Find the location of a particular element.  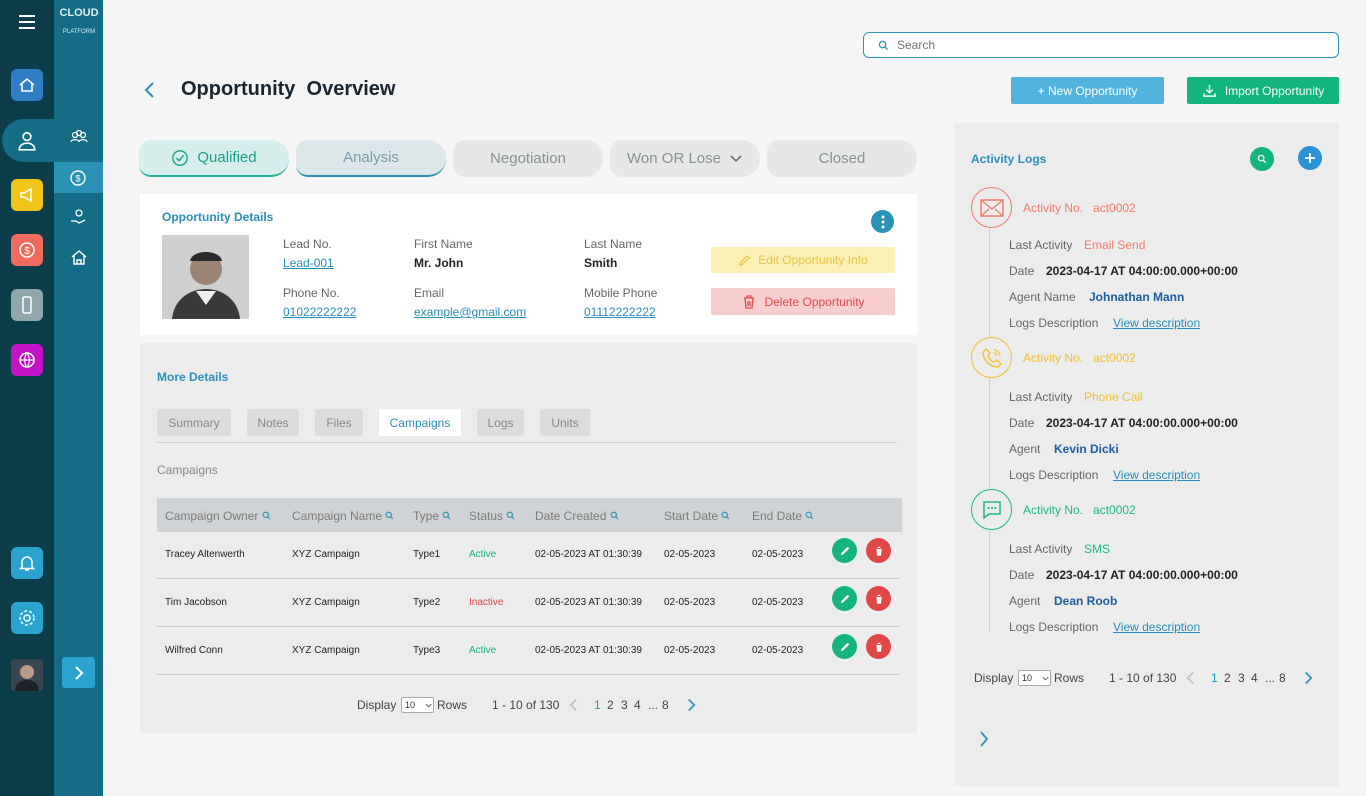

cell-start-date: 02-05-2023 is located at coordinates (690, 602).